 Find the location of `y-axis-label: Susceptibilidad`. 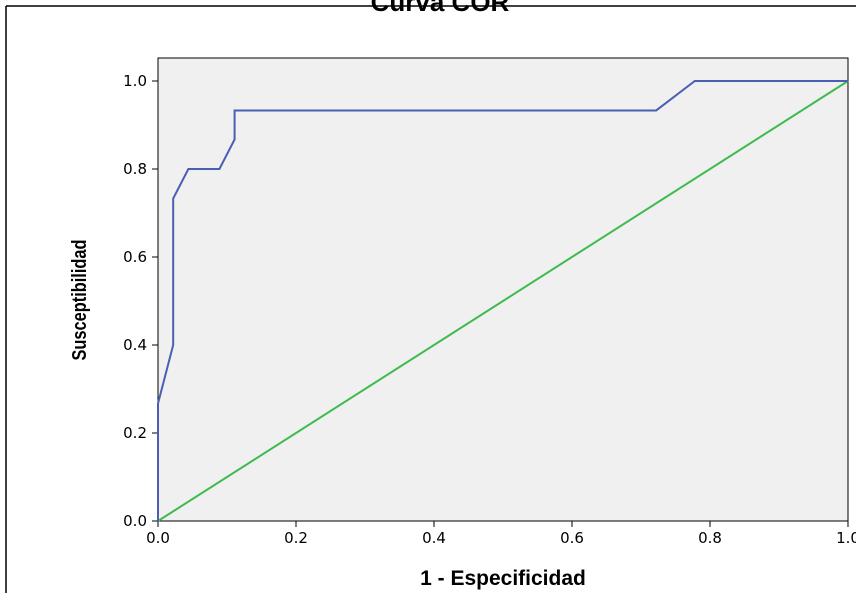

y-axis-label: Susceptibilidad is located at coordinates (78, 299).